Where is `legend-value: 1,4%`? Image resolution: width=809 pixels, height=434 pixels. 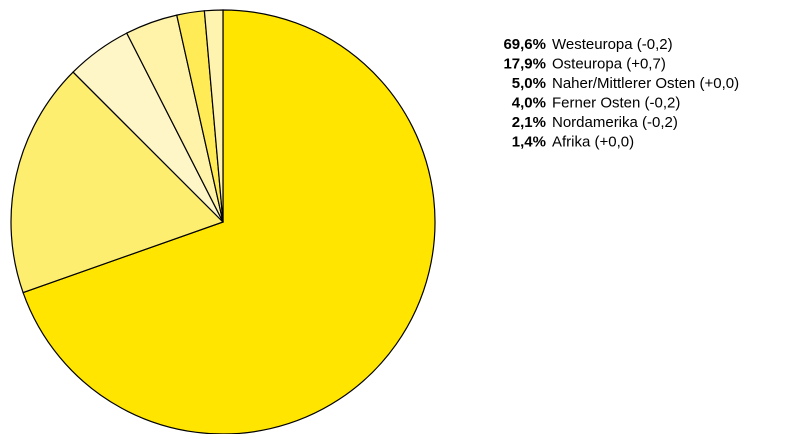 legend-value: 1,4% is located at coordinates (529, 141).